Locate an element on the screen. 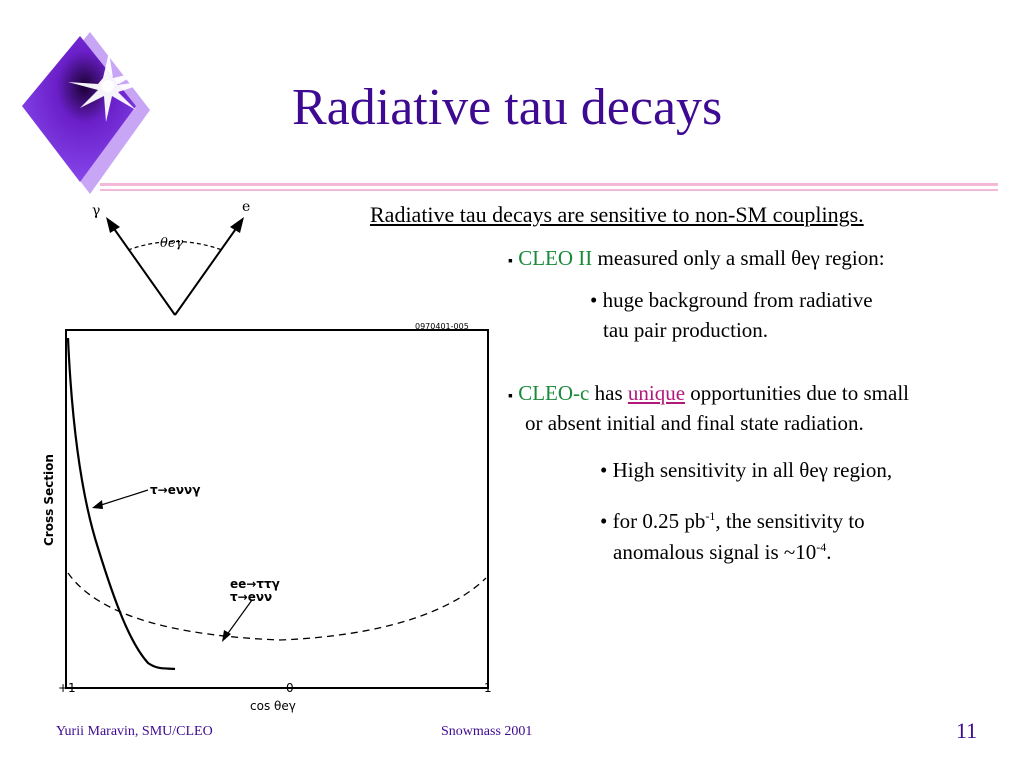 This screenshot has height=768, width=1024. has-text: has is located at coordinates (608, 393).